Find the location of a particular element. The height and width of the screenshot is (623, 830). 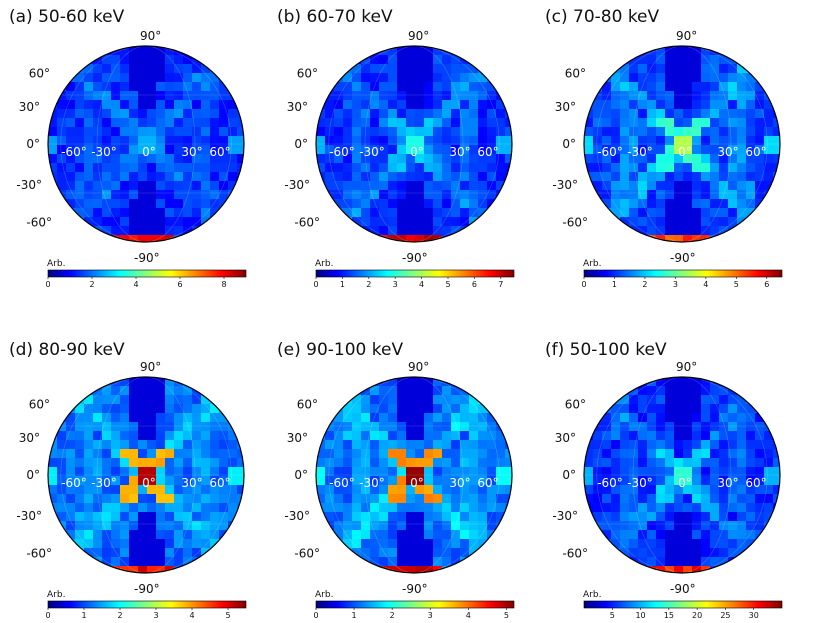

colorbar-tick-label: 25 is located at coordinates (725, 615).